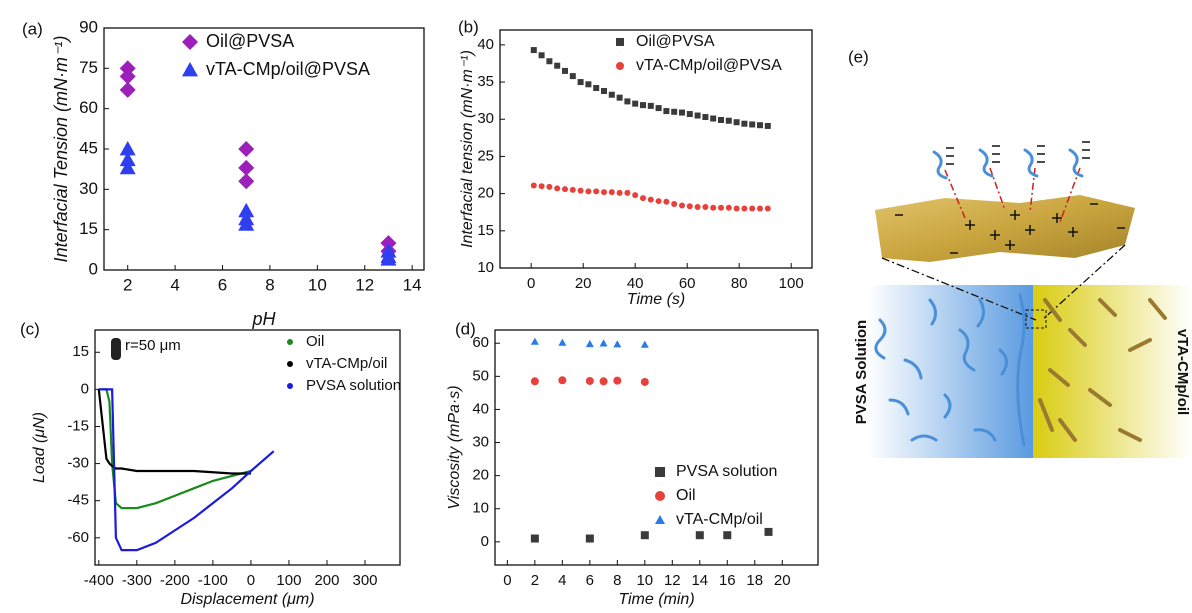 The width and height of the screenshot is (1192, 613). I want to click on y-tick-label: 0, so click(93, 268).